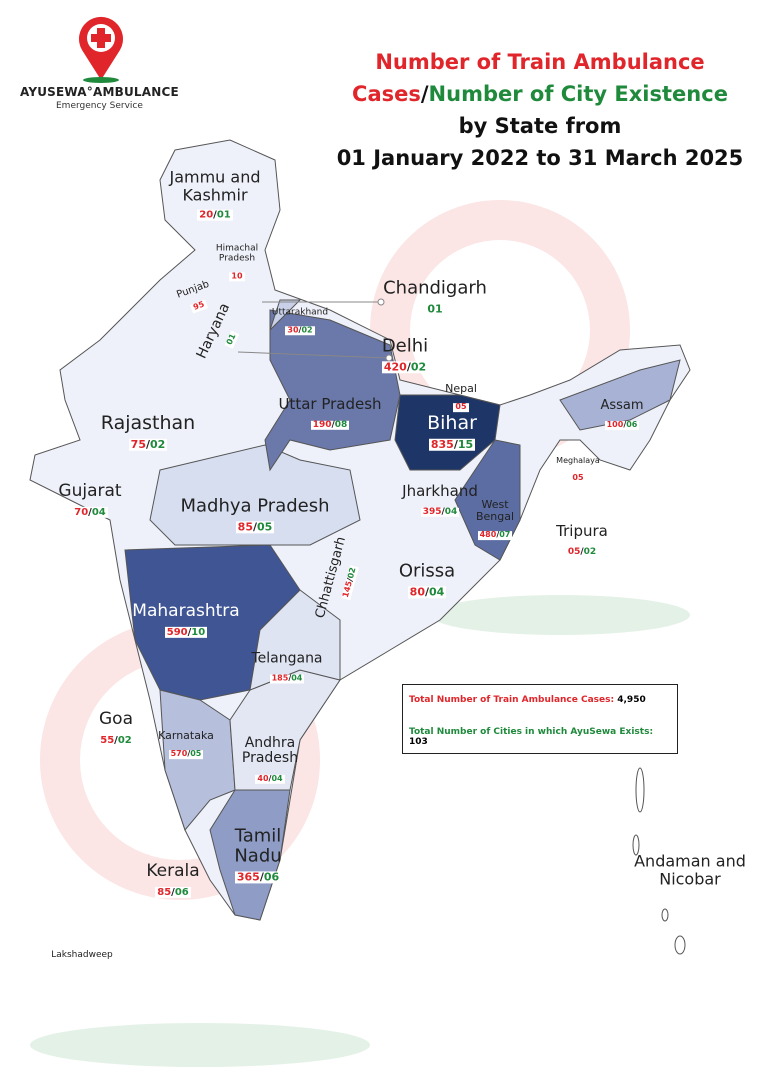 This screenshot has width=768, height=1086. Describe the element at coordinates (330, 403) in the screenshot. I see `state-name: Uttar Pradesh` at that location.